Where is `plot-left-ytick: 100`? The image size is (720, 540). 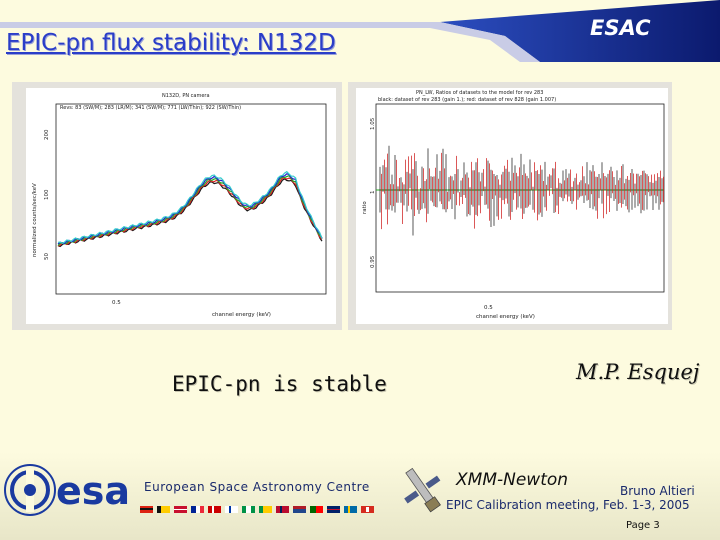 plot-left-ytick: 100 is located at coordinates (47, 194).